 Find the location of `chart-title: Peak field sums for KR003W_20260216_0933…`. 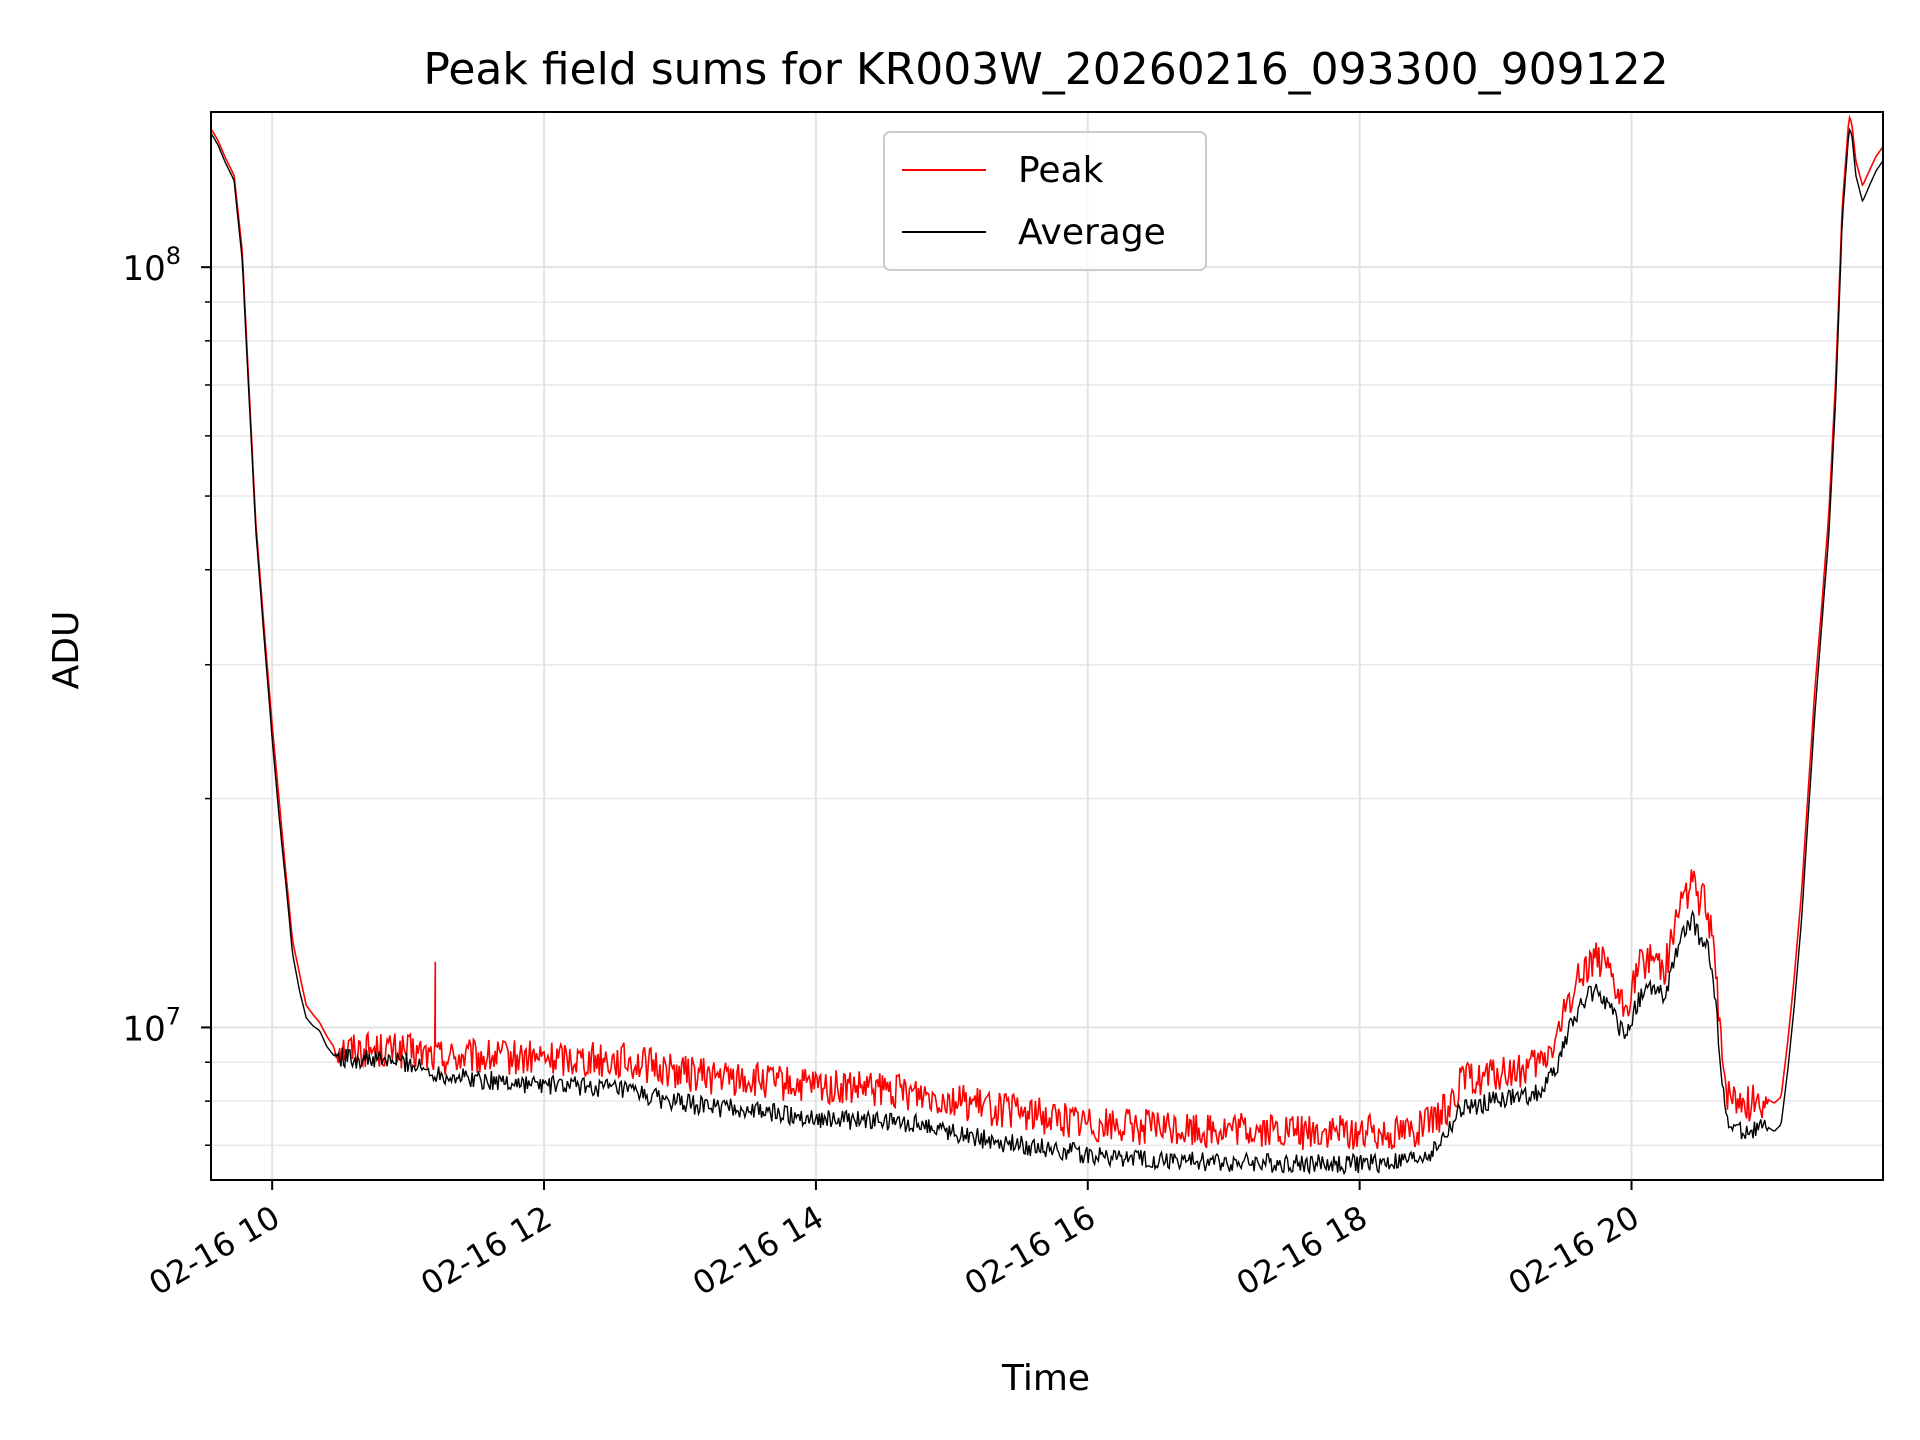

chart-title: Peak field sums for KR003W_20260216_0933… is located at coordinates (1045, 69).